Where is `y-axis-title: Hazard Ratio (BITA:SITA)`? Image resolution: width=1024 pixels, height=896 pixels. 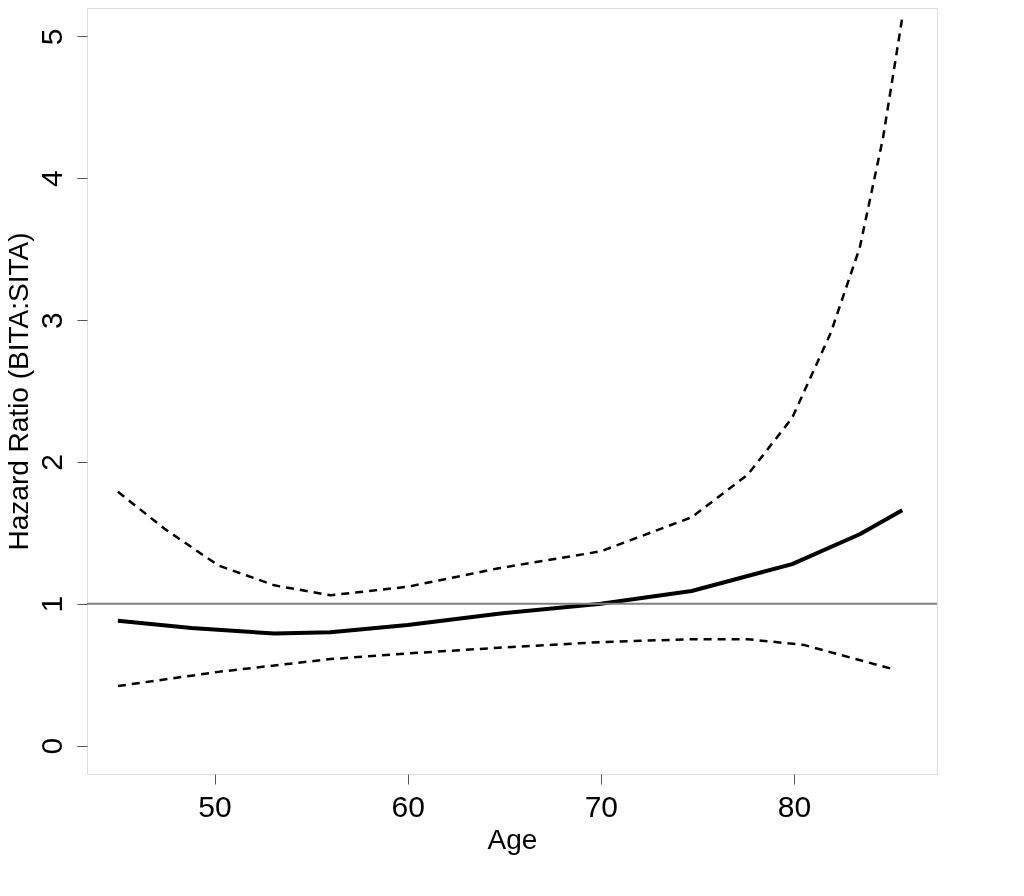 y-axis-title: Hazard Ratio (BITA:SITA) is located at coordinates (18, 391).